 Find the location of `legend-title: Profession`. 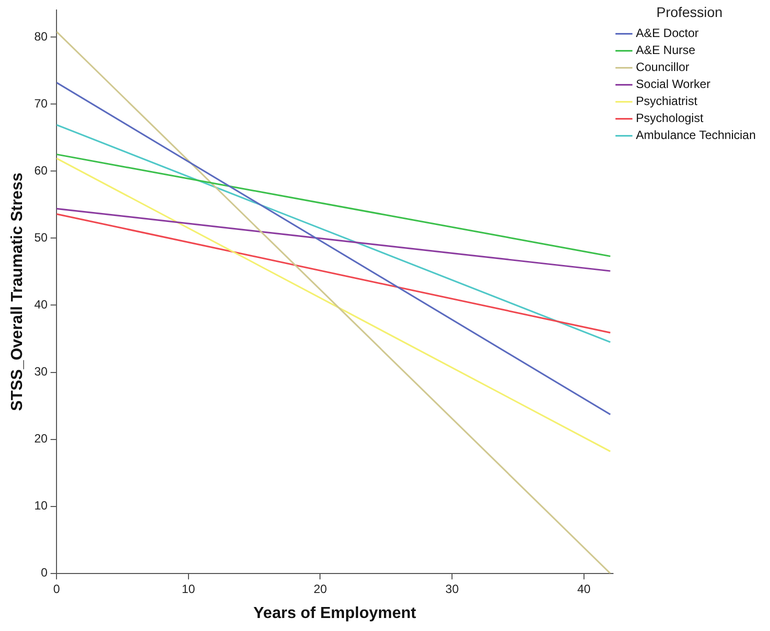

legend-title: Profession is located at coordinates (689, 12).